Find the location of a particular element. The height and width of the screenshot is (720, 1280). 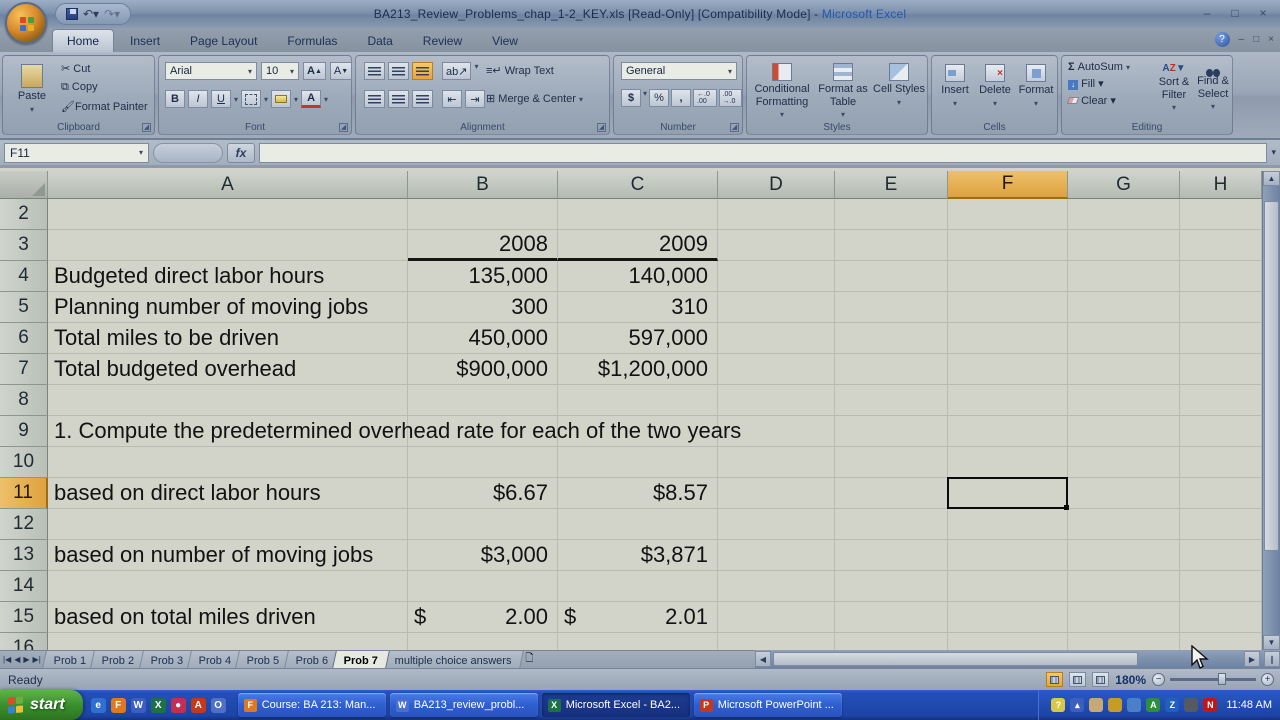

cell-C2 is located at coordinates (638, 214).